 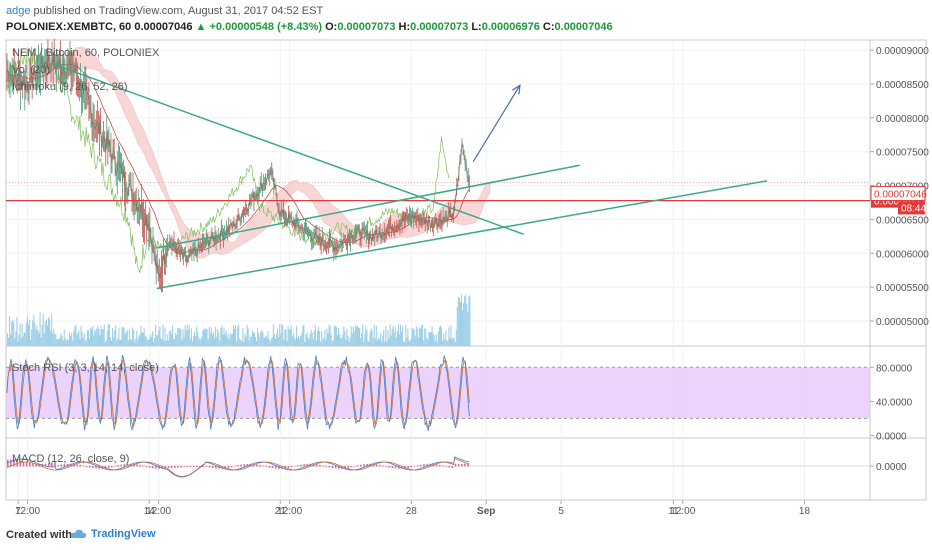 I want to click on trendline-upper-channel, so click(x=368, y=206).